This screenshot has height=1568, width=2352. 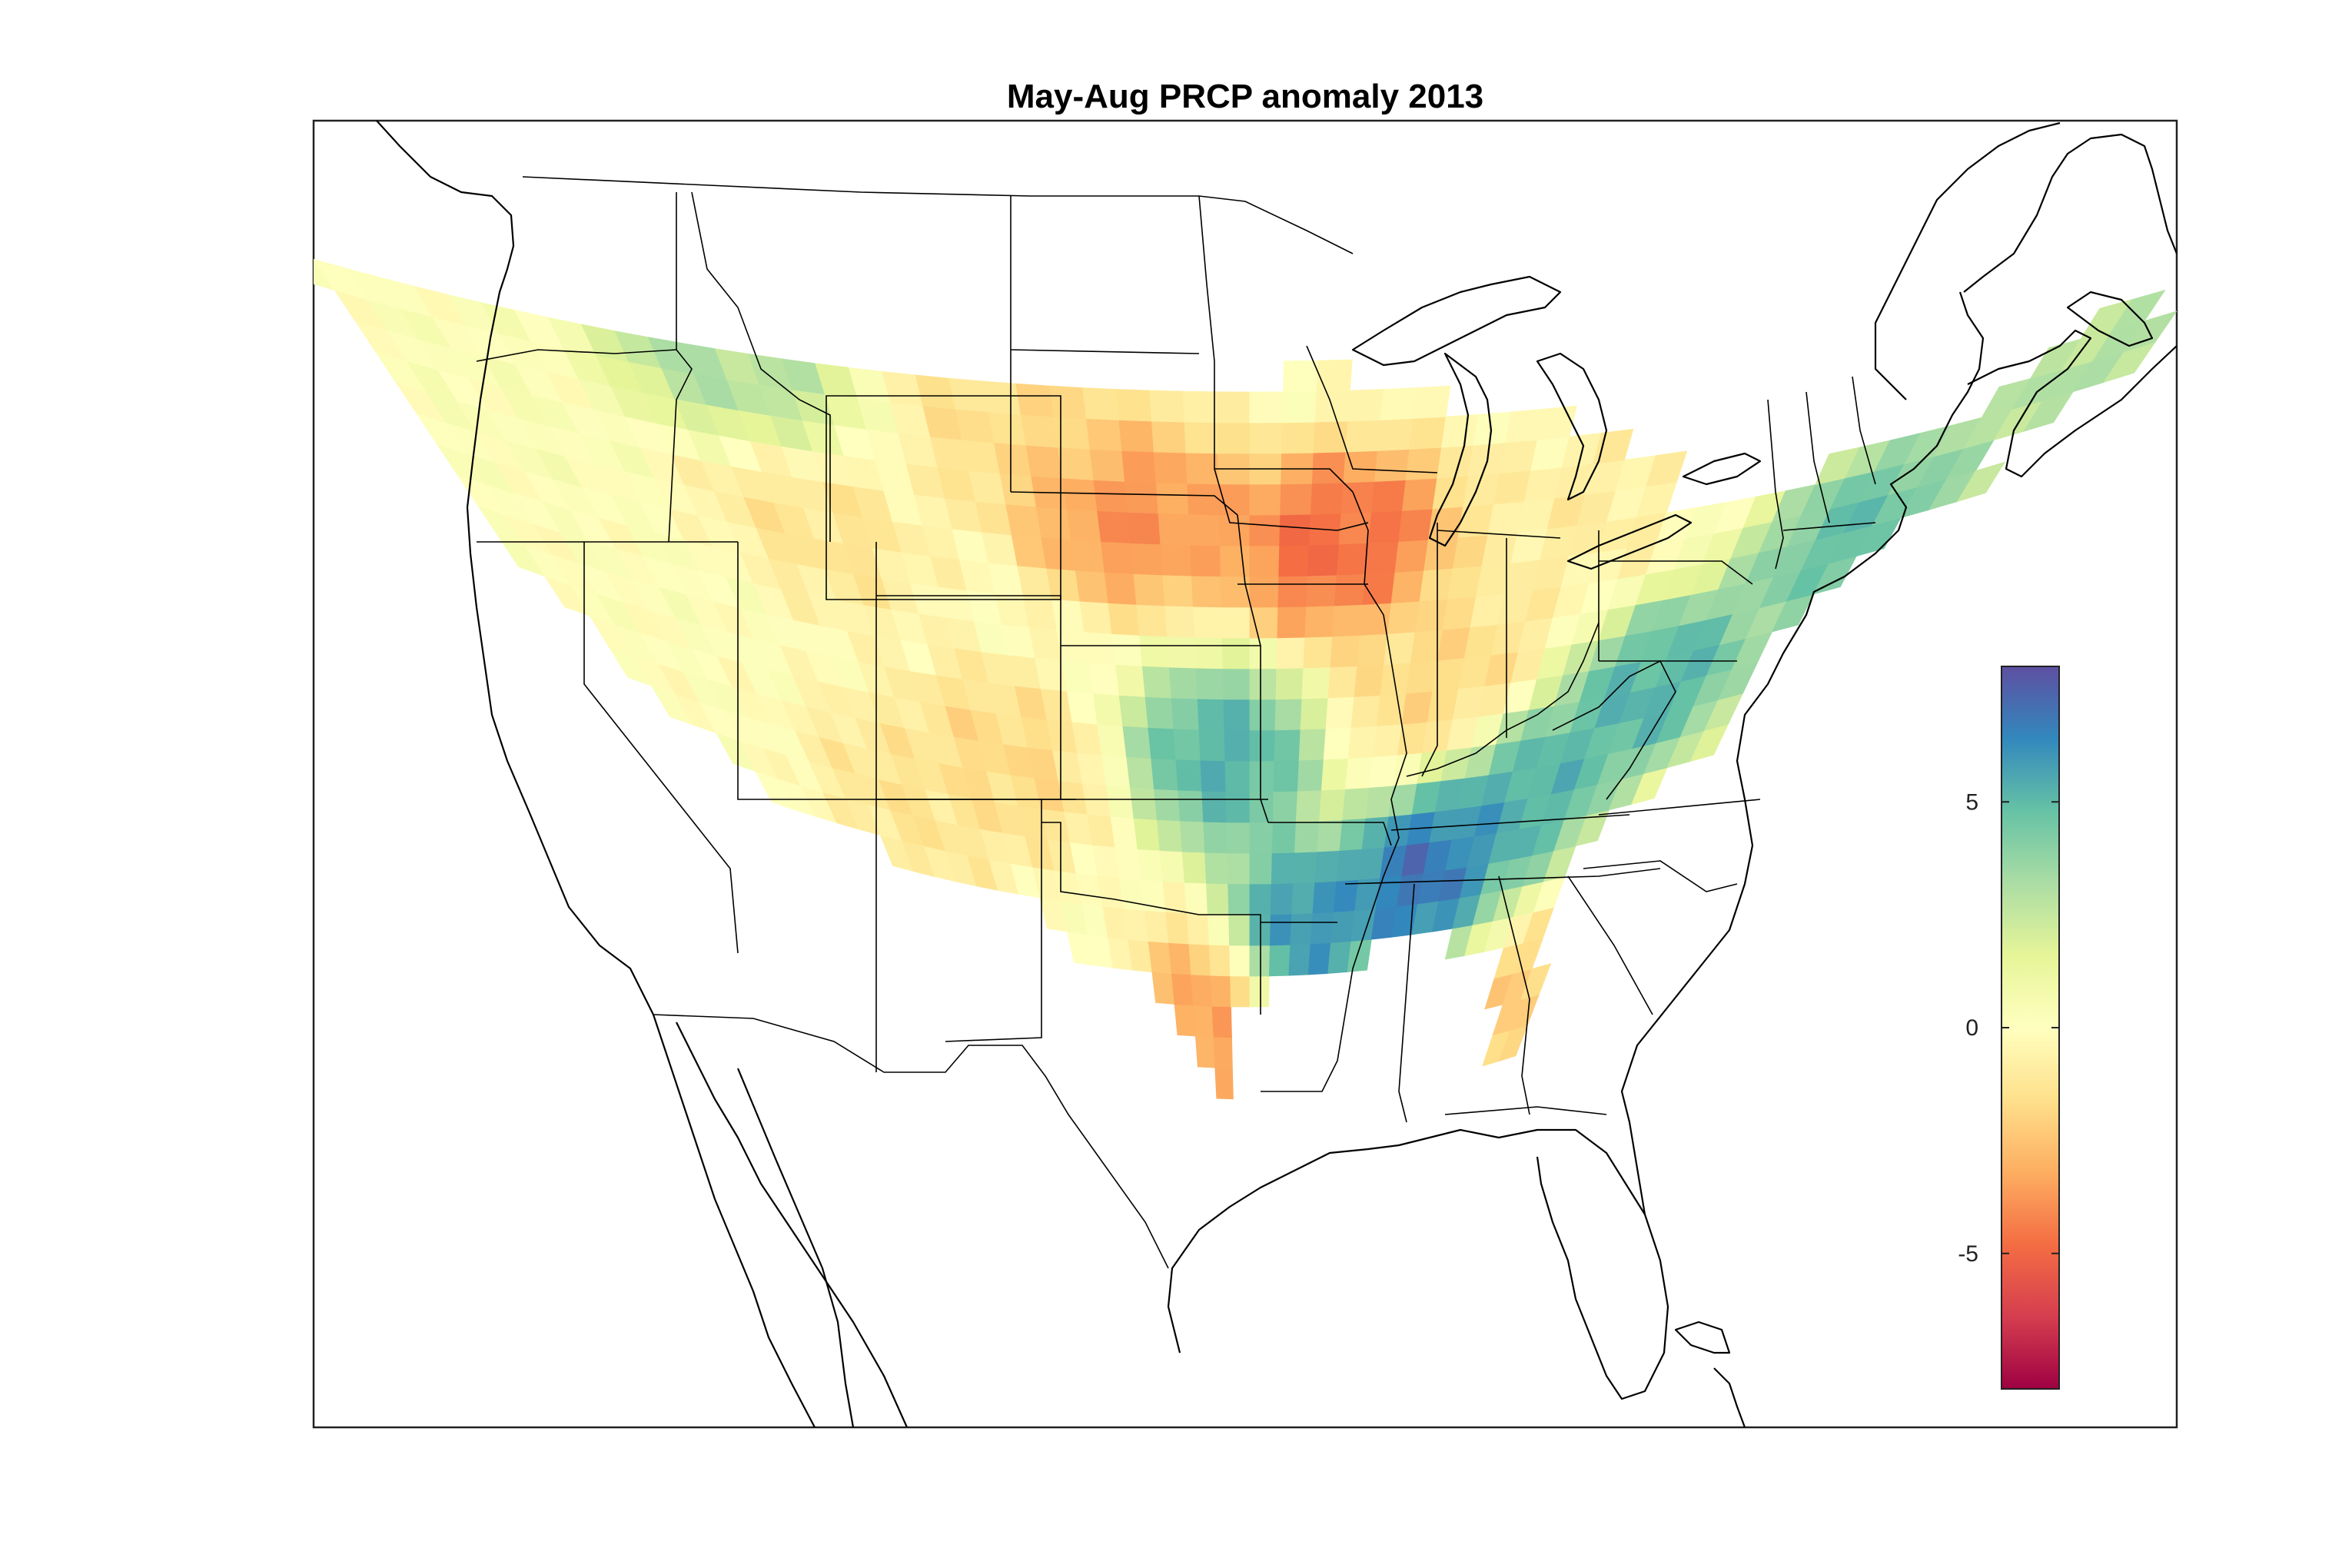 I want to click on lake-ontario, so click(x=1722, y=469).